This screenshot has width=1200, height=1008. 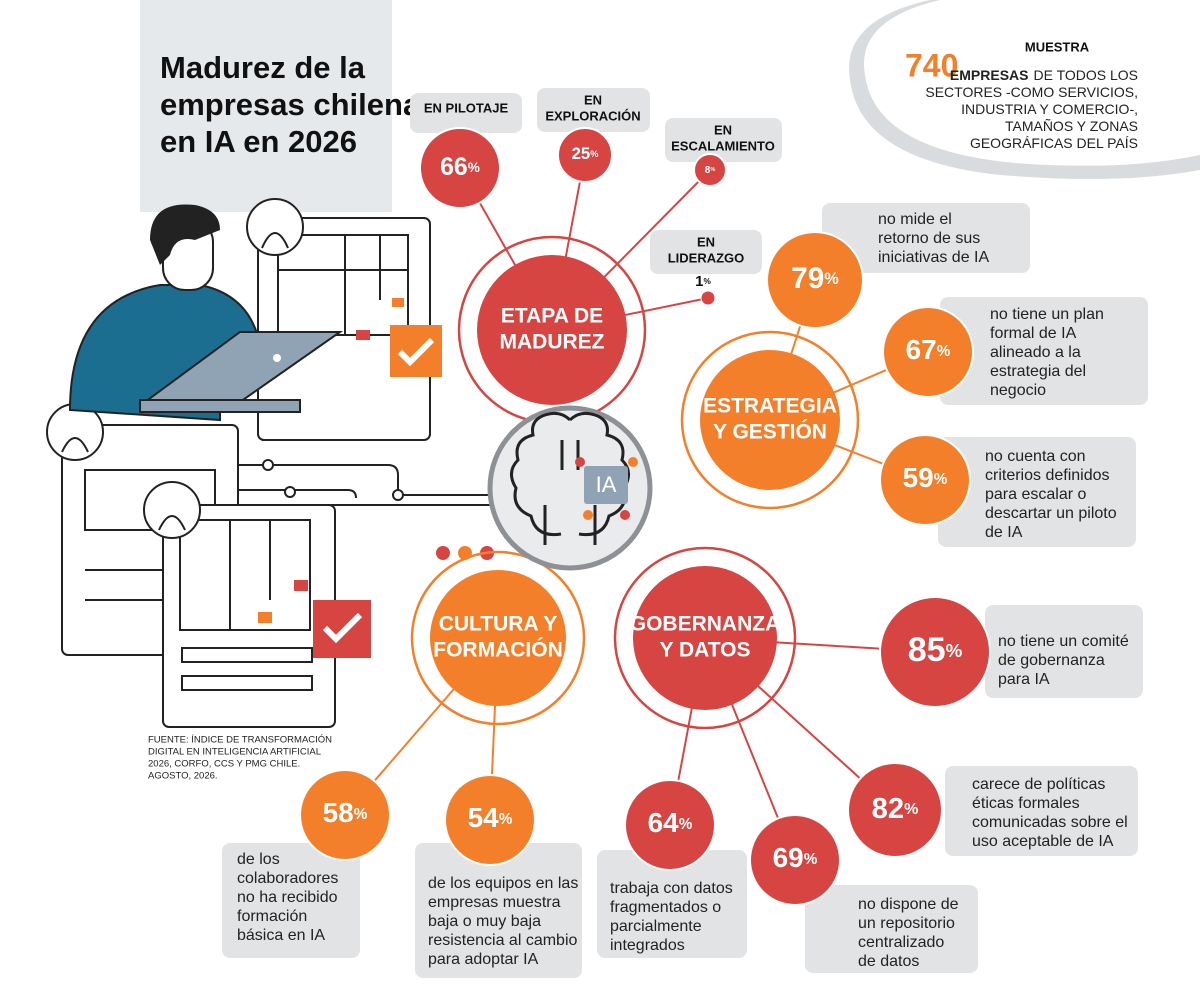 I want to click on item-text: estrategia del, so click(x=1038, y=371).